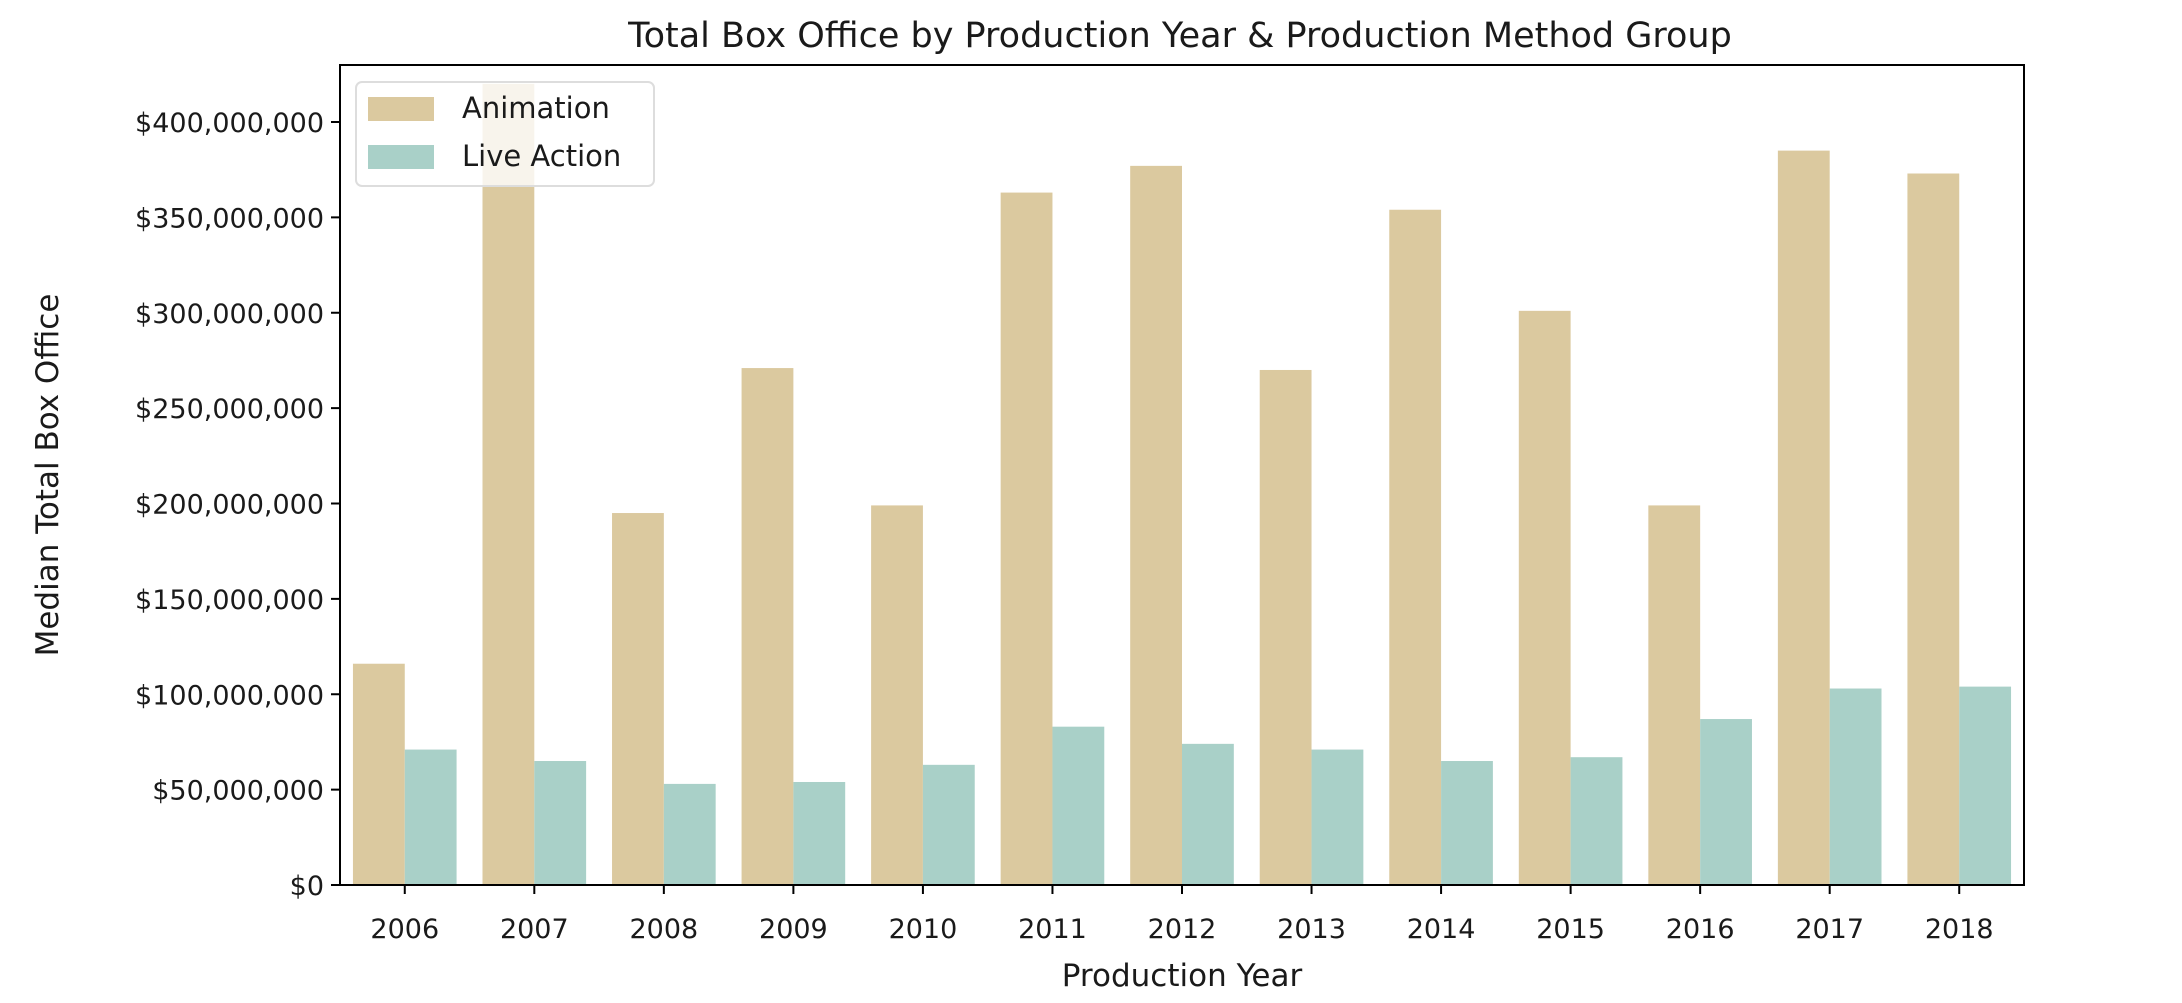  What do you see at coordinates (378, 774) in the screenshot?
I see `bar-animation-2006` at bounding box center [378, 774].